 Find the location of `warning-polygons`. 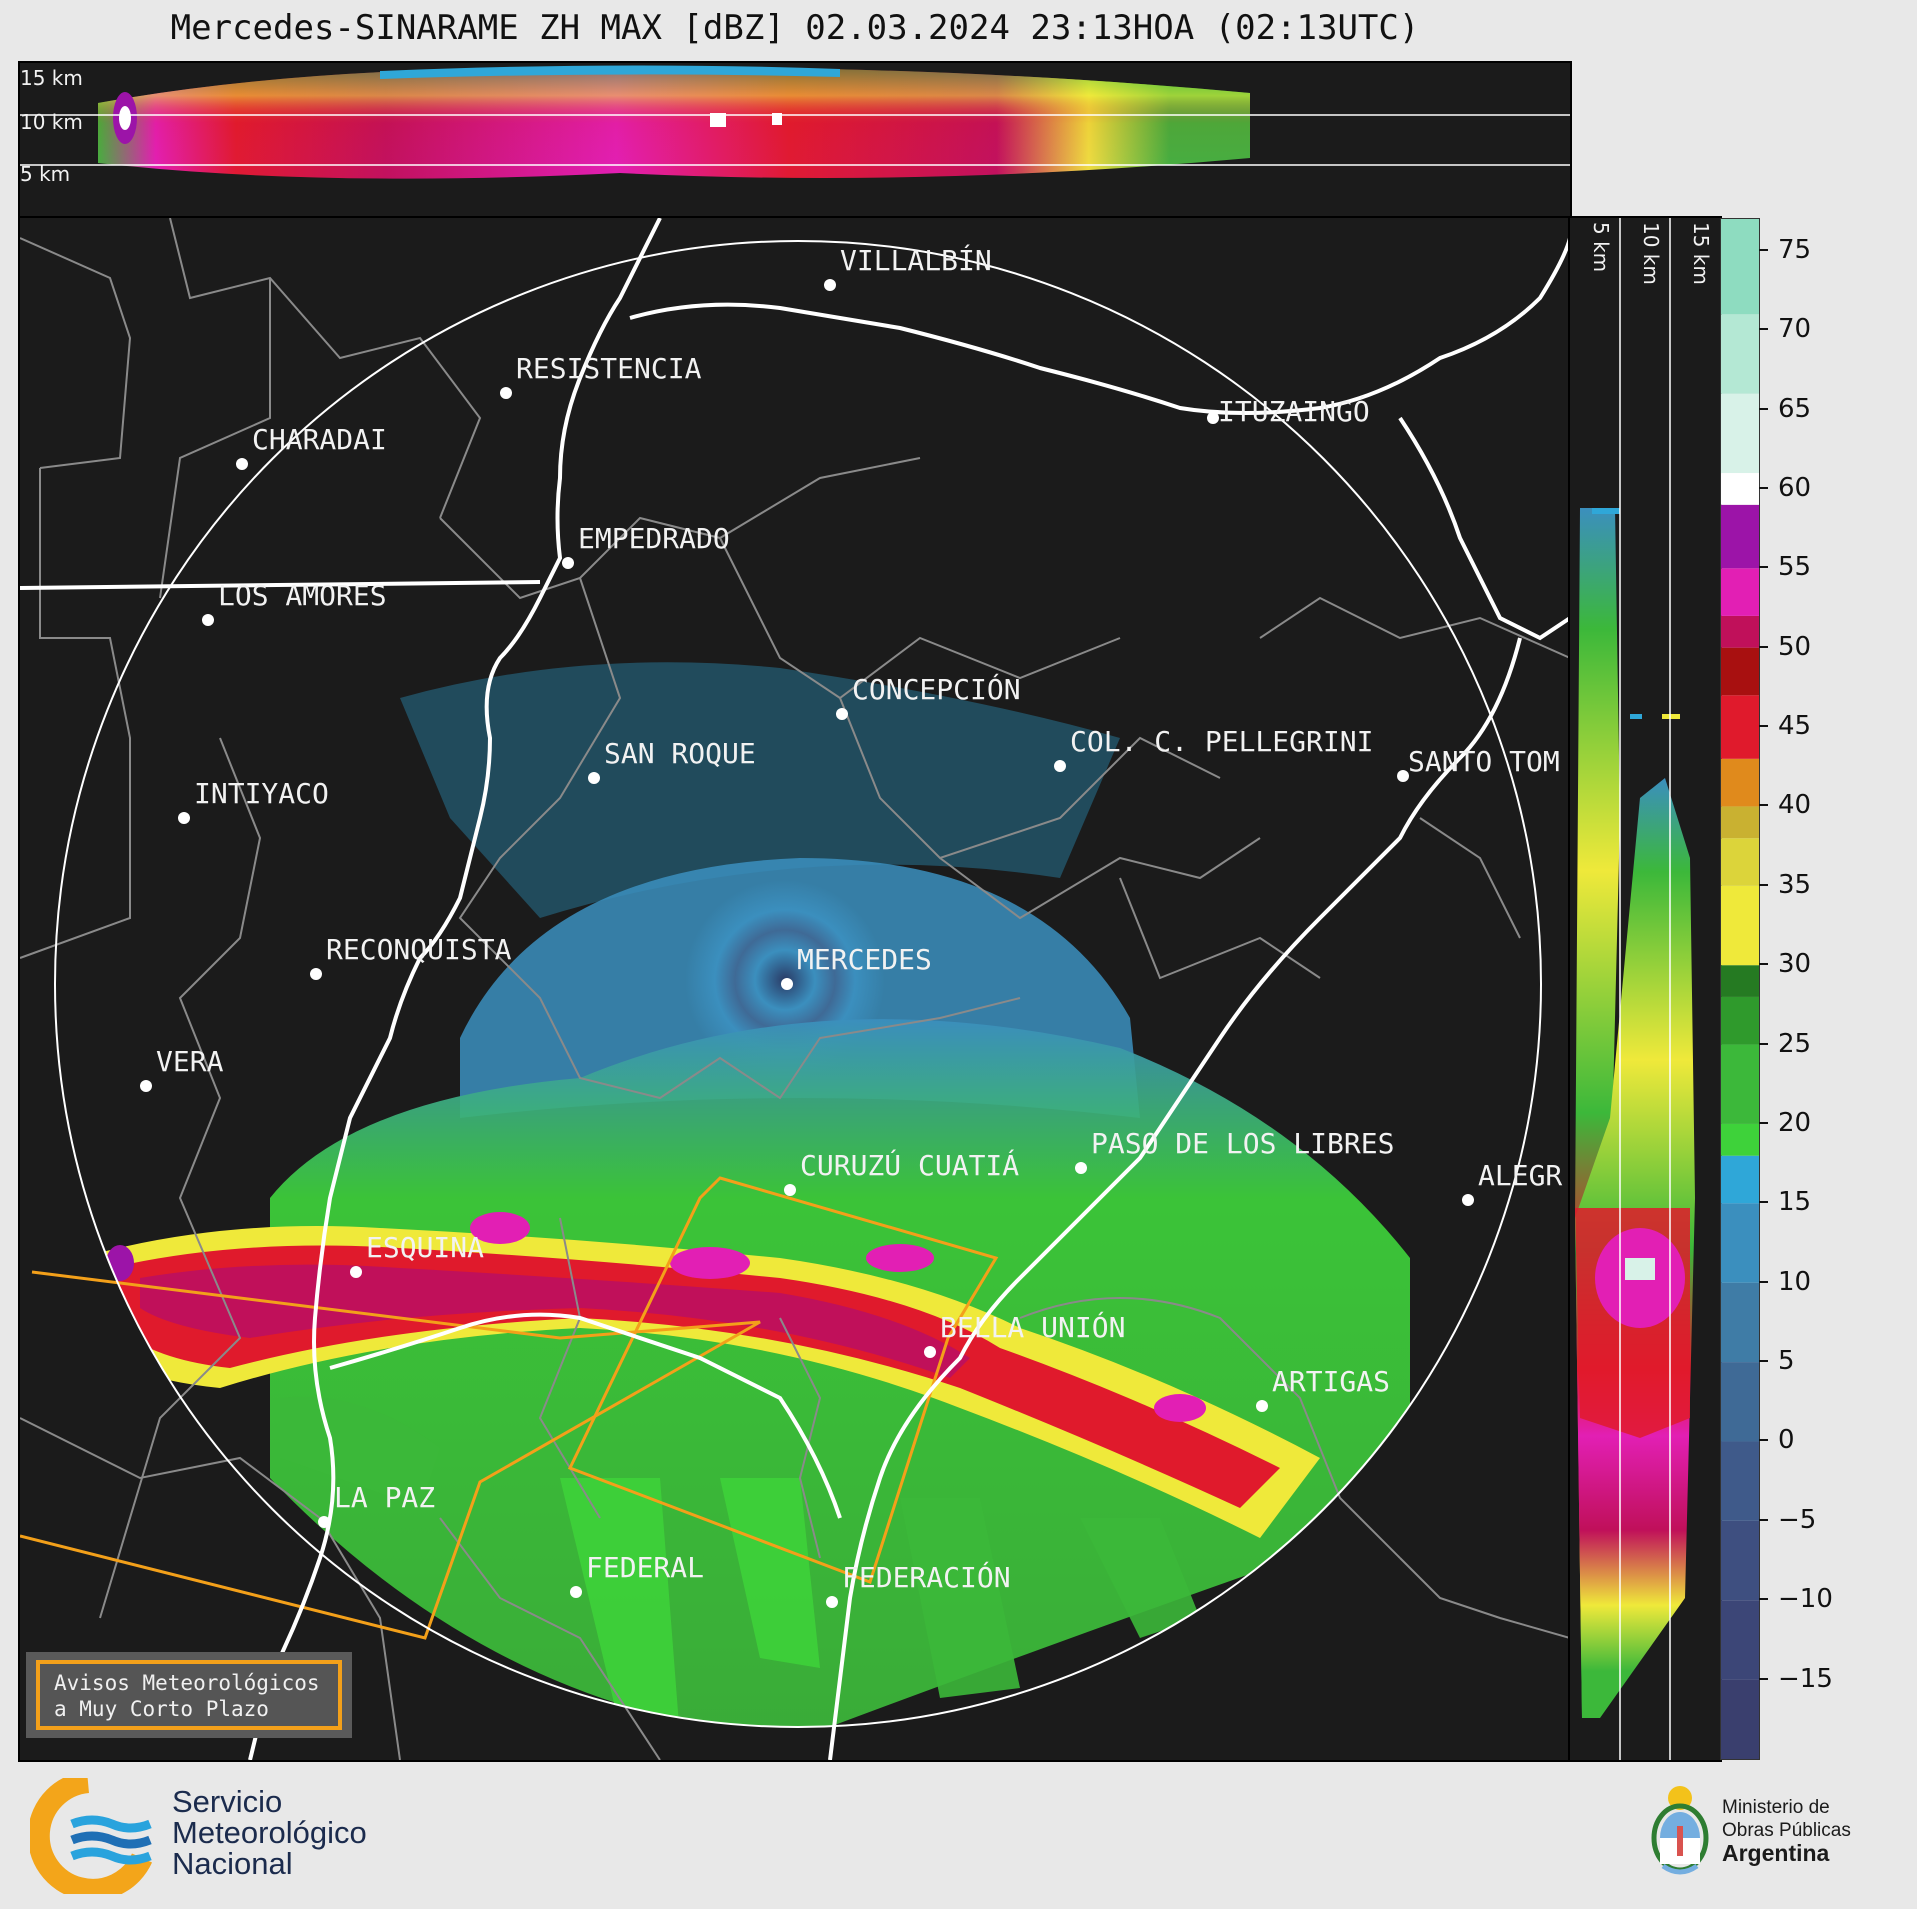

warning-polygons is located at coordinates (509, 1408).